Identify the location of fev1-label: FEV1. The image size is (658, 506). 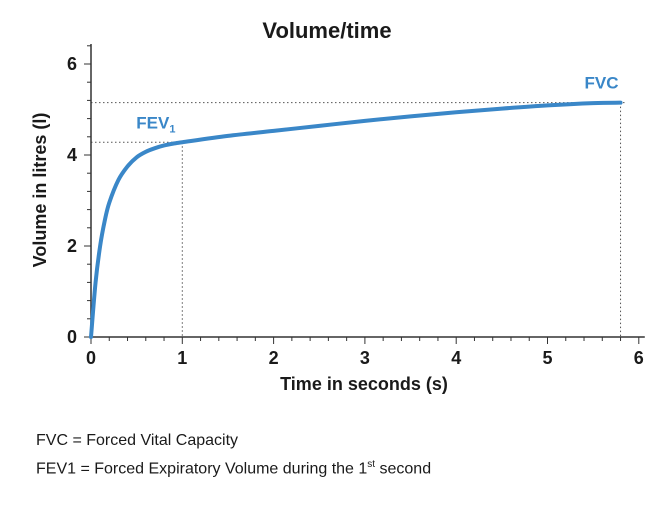
(155, 124).